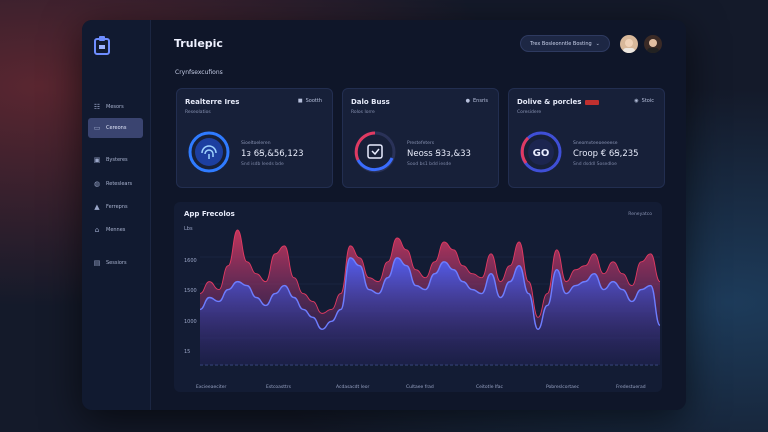 Image resolution: width=768 pixels, height=432 pixels. What do you see at coordinates (606, 154) in the screenshot?
I see `card-value: Croop € 6Ꞩ,235` at bounding box center [606, 154].